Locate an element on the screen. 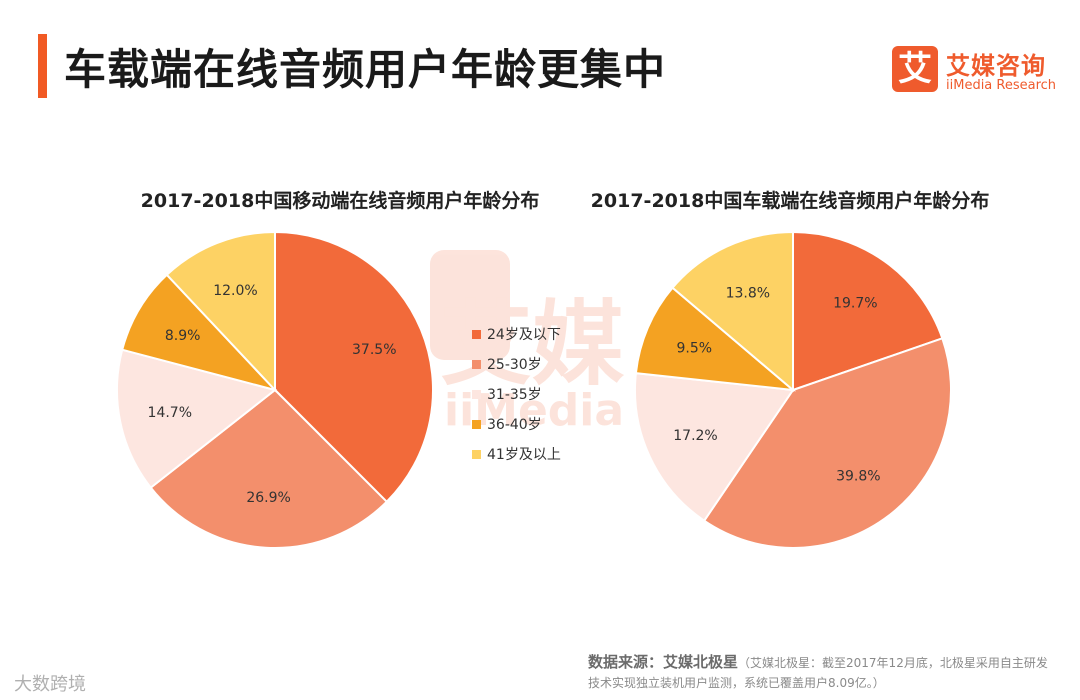 Image resolution: width=1080 pixels, height=700 pixels. legend-item: 36-40岁 is located at coordinates (532, 425).